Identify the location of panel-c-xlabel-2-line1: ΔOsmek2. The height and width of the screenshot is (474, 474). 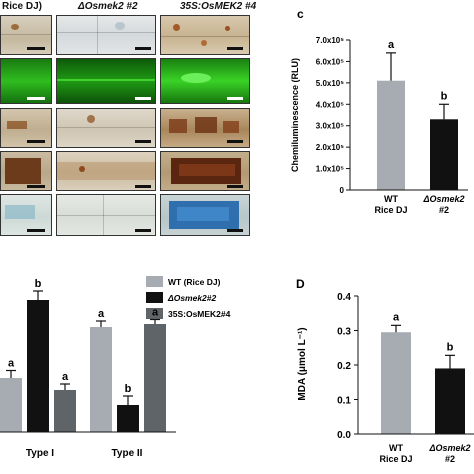
(443, 199).